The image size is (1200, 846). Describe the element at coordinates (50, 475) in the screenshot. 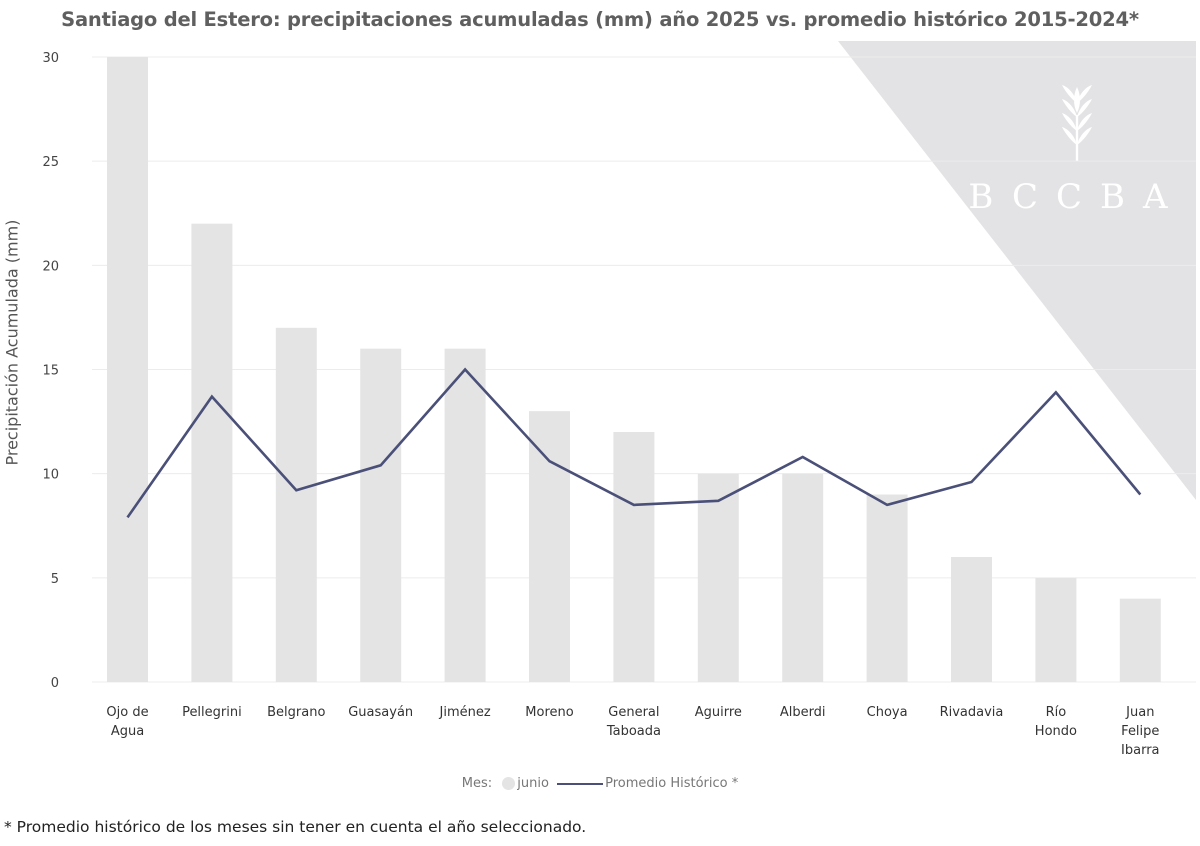

I see `y-tick-label: 10` at that location.